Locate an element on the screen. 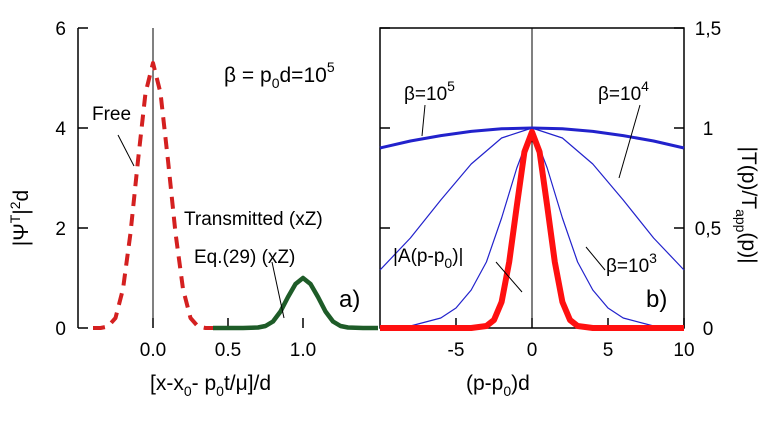 The width and height of the screenshot is (763, 421). panel-b-y-tick-label: 0,5 is located at coordinates (708, 229).